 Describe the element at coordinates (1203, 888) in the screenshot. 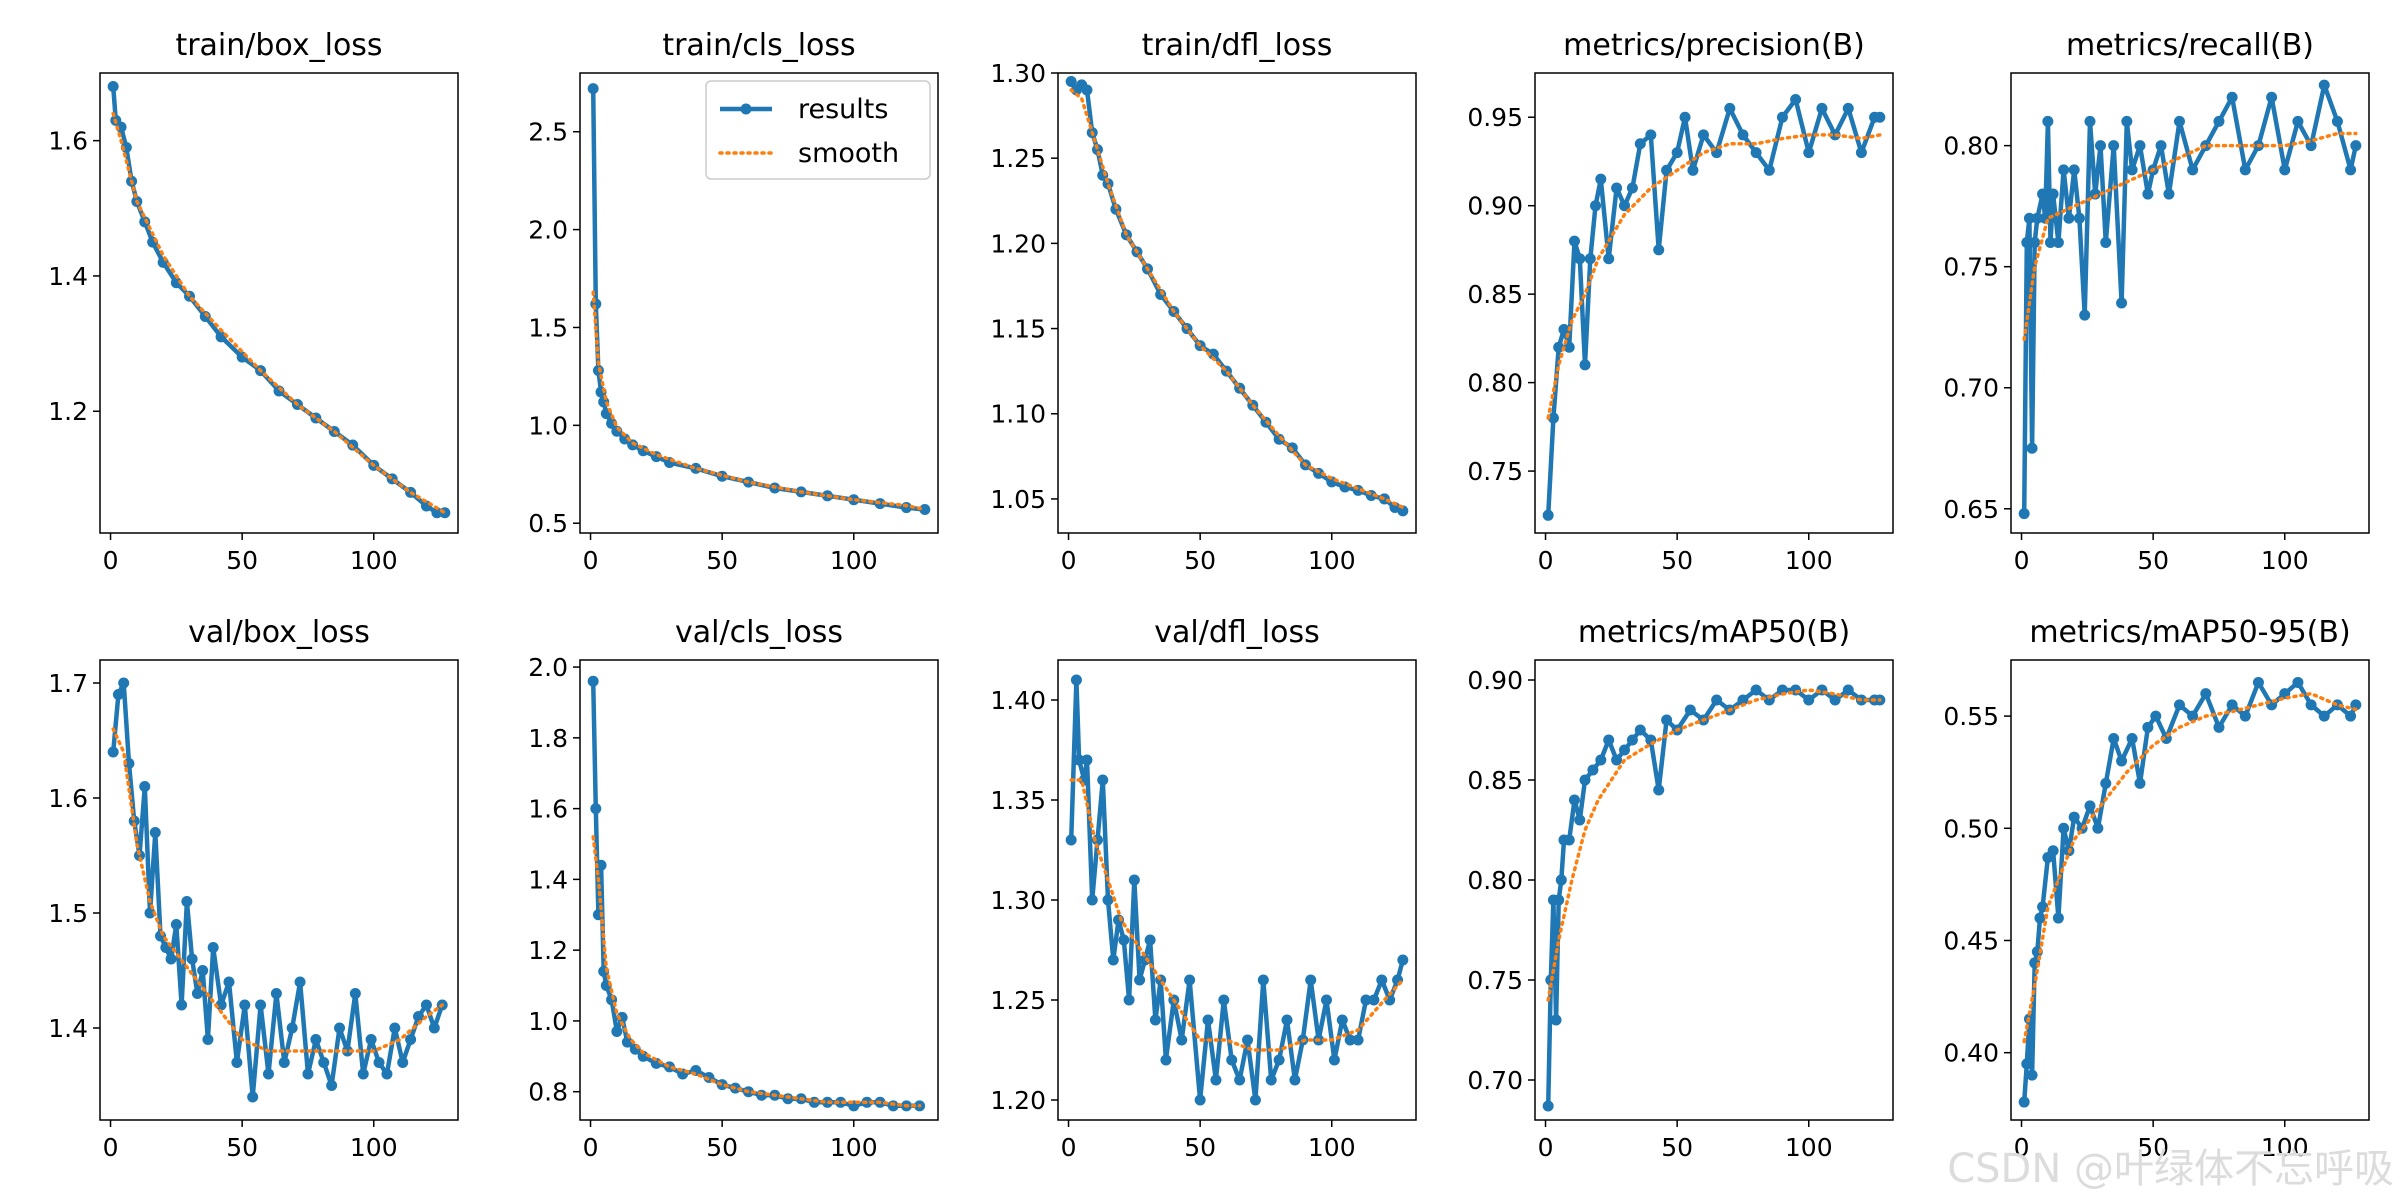

I see `panel-8: val/dfl_loss 0 50 100 1.20 1.25 1.30 1.35 1.40` at that location.